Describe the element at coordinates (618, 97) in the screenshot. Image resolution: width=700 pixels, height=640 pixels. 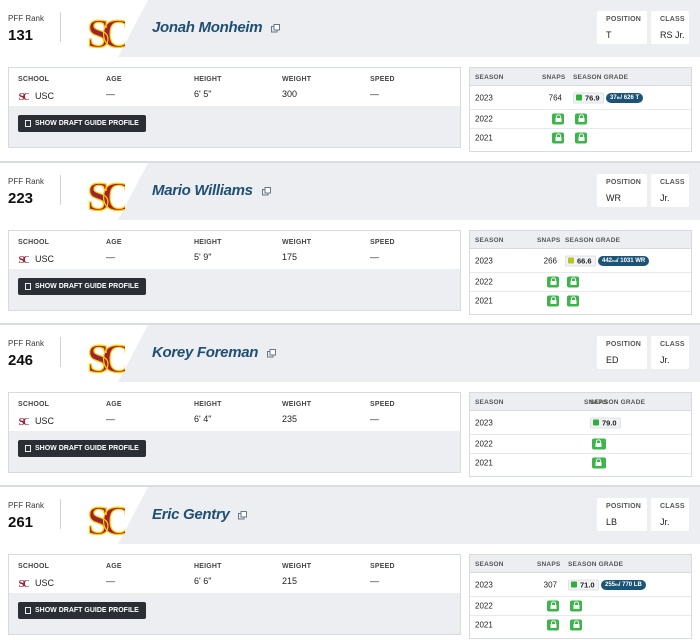
I see `rank-suffix: th` at that location.